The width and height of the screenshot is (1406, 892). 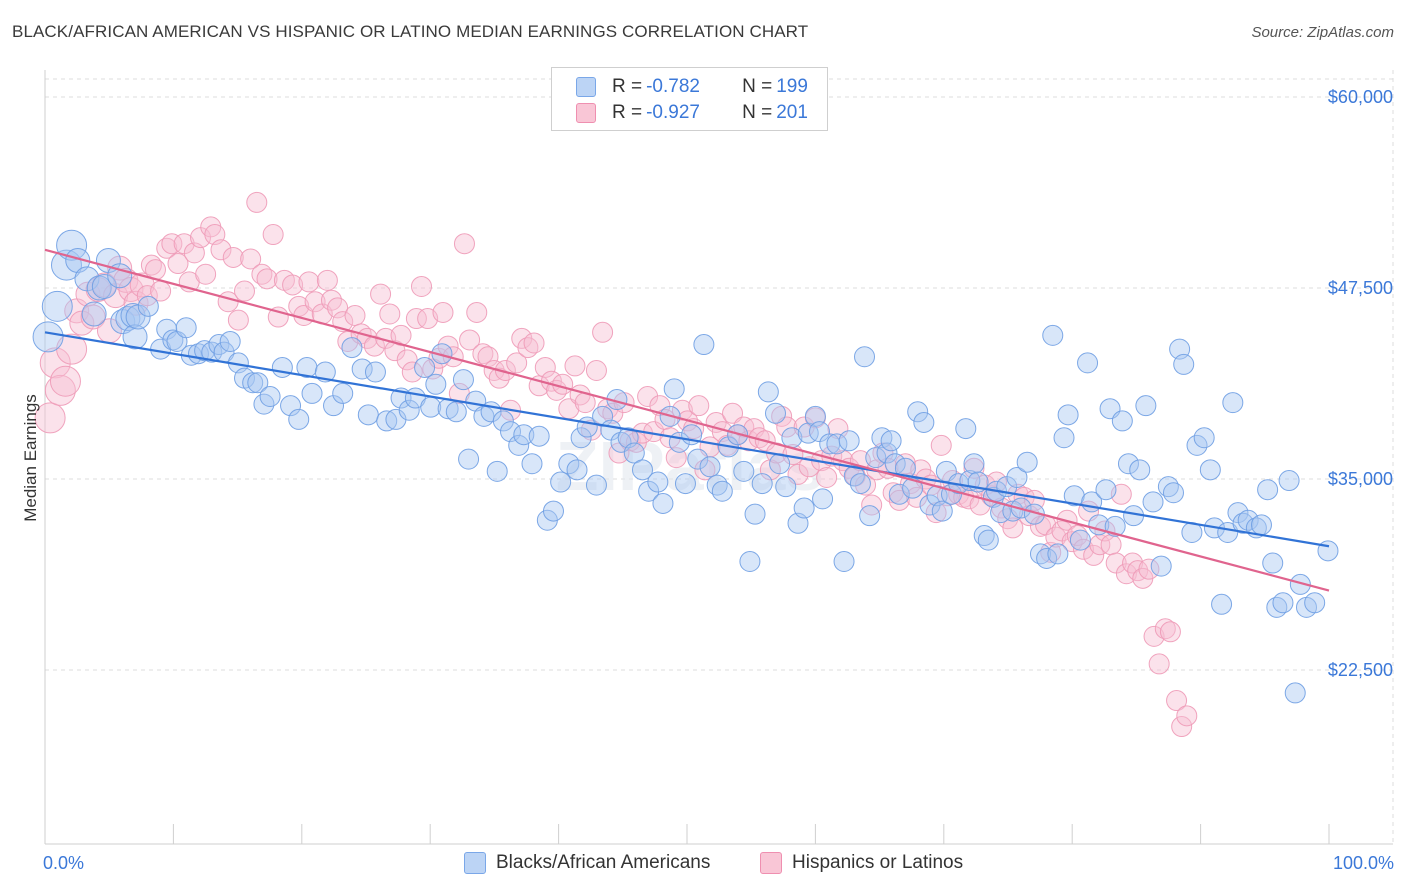 What do you see at coordinates (1360, 670) in the screenshot?
I see `y-tick-label: $22,500` at bounding box center [1360, 670].